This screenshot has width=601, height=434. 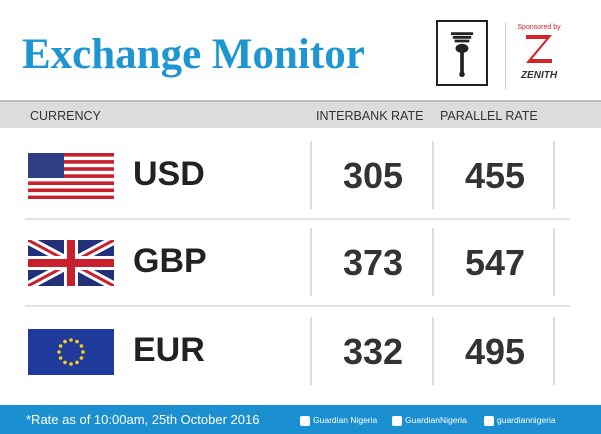 I want to click on currency: EUR, so click(x=169, y=350).